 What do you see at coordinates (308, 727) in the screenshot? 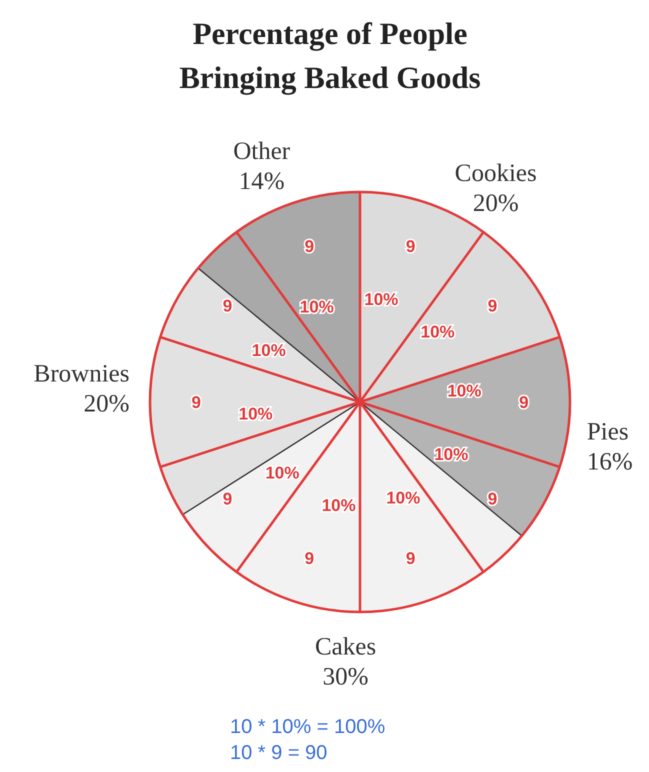
I see `text: 10 * 10% = 100%` at bounding box center [308, 727].